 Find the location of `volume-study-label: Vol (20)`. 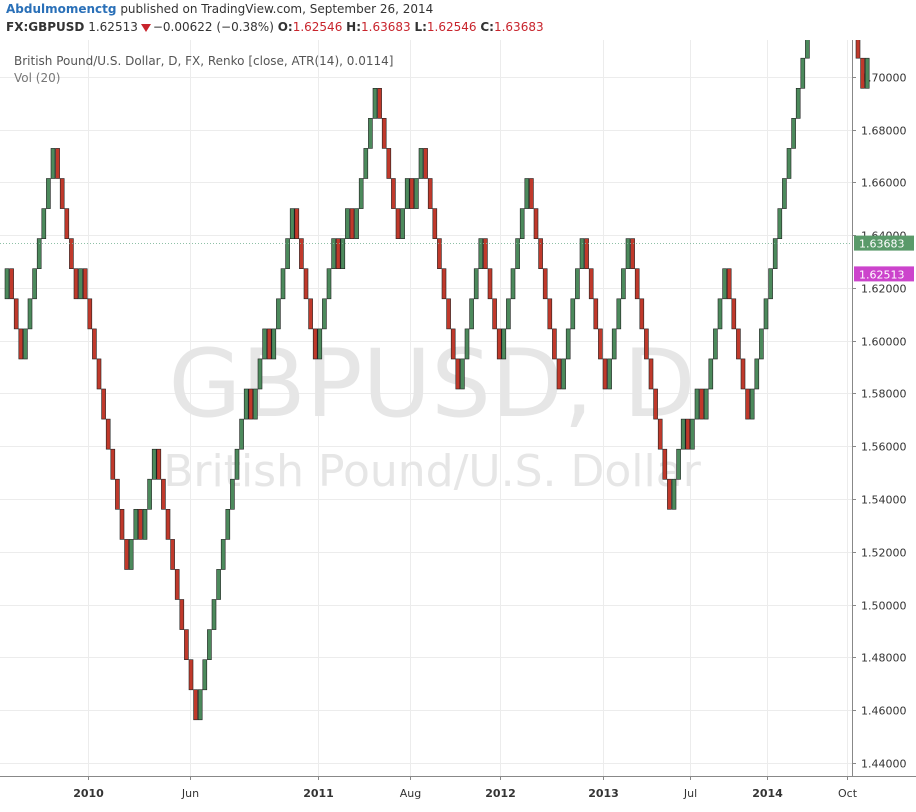

volume-study-label: Vol (20) is located at coordinates (37, 78).